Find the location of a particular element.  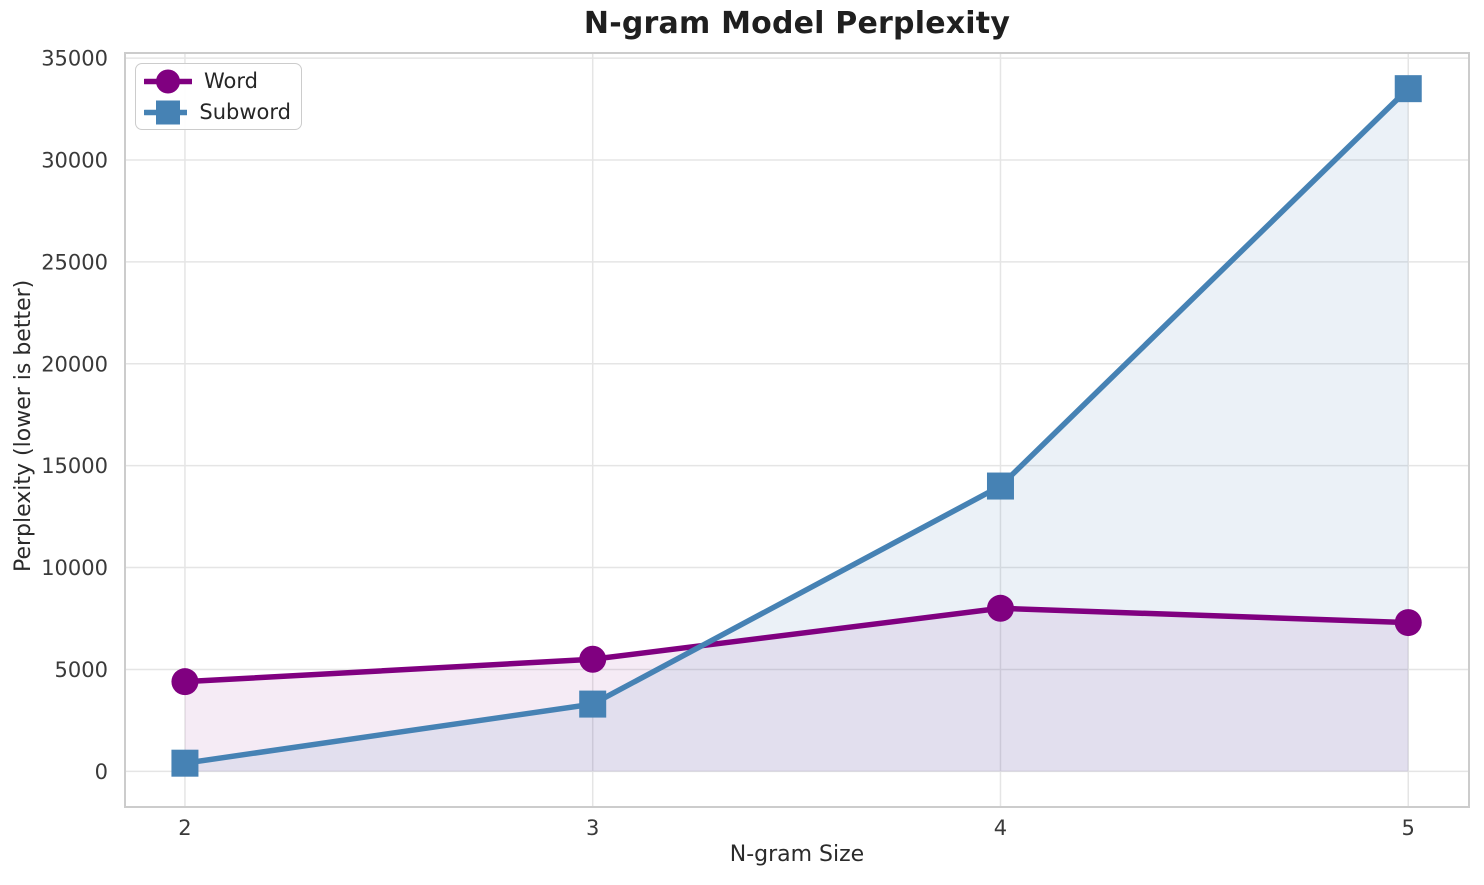

legend: Word Subword is located at coordinates (218, 96).